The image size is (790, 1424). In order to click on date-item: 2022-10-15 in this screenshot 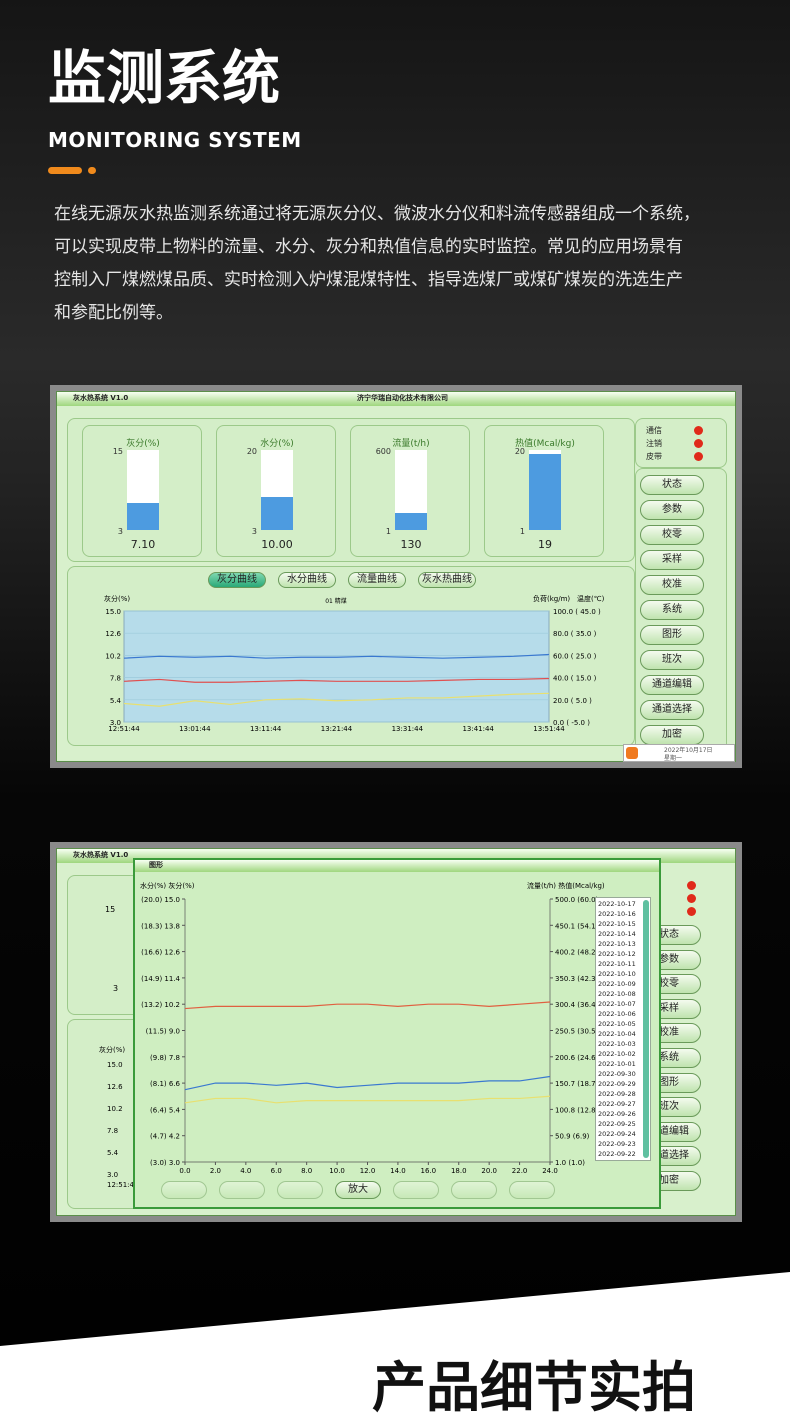, I will do `click(617, 924)`.